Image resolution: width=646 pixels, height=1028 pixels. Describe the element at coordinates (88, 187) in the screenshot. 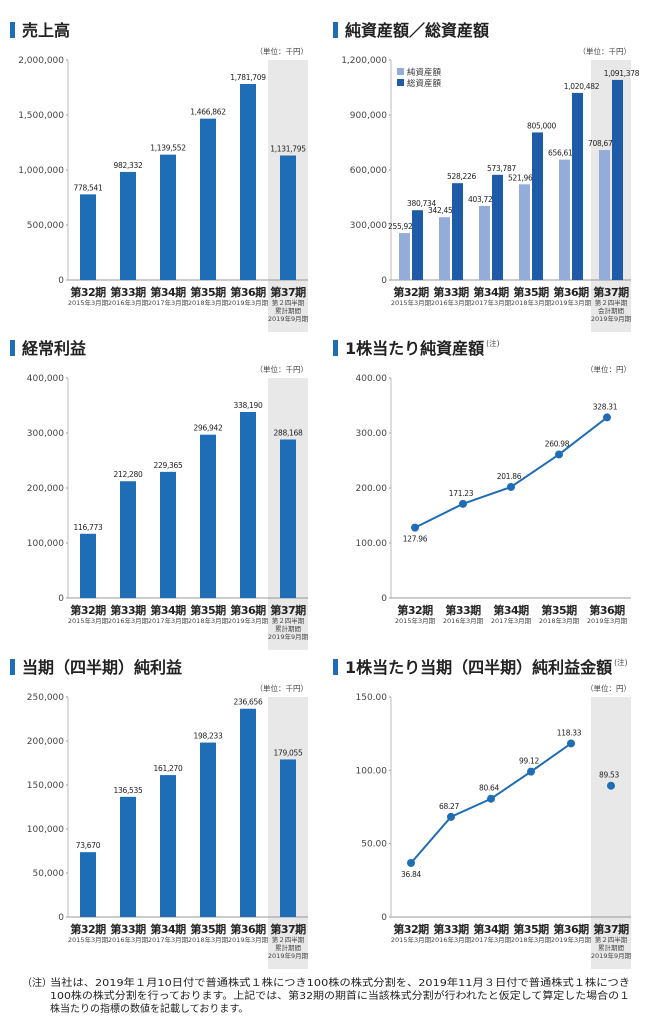

I see `value-label: 778,541` at that location.